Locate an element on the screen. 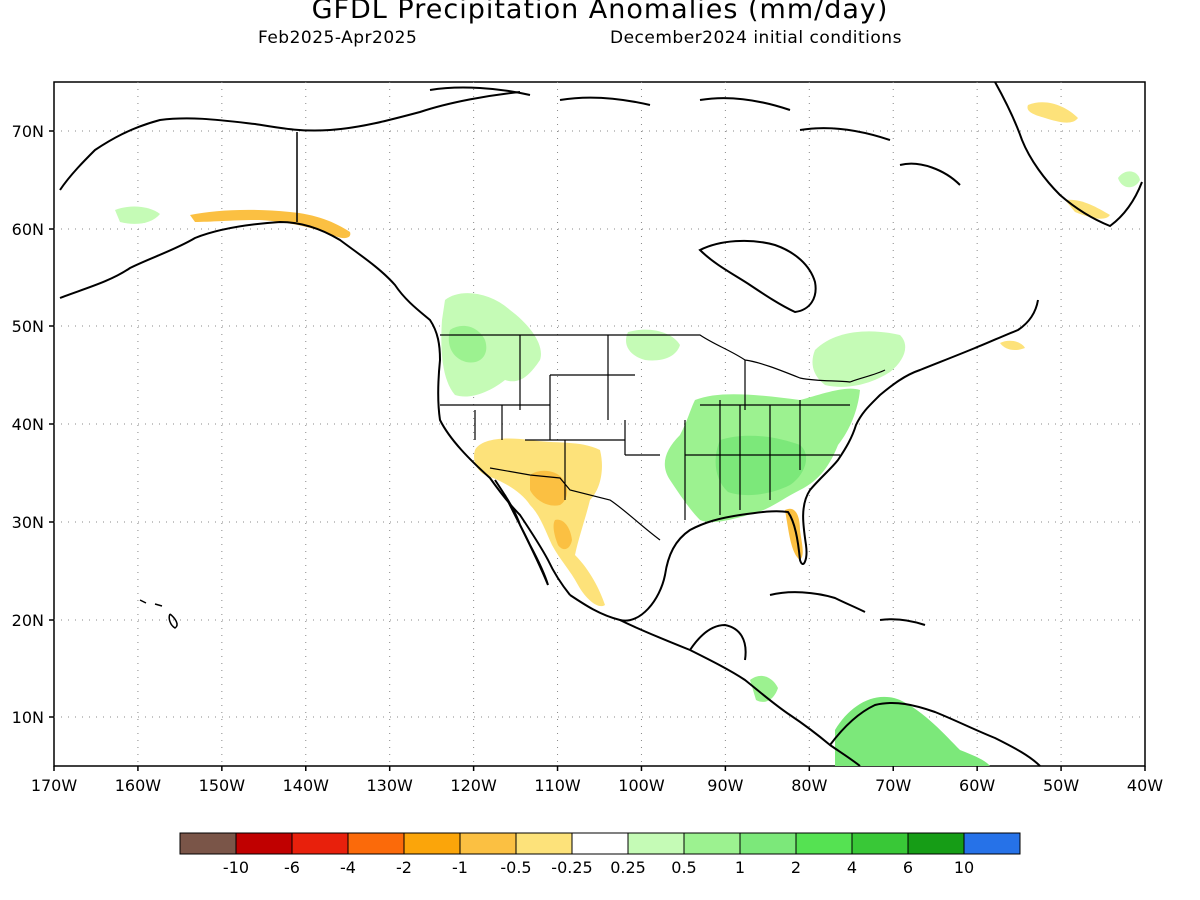 This screenshot has width=1200, height=900. lon-label: 40W is located at coordinates (1145, 785).